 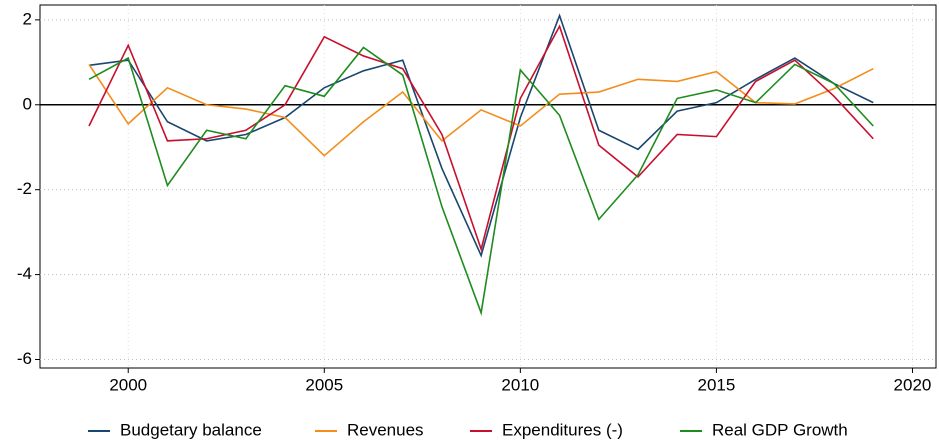 I want to click on y-tick-label: -2, so click(x=24, y=188).